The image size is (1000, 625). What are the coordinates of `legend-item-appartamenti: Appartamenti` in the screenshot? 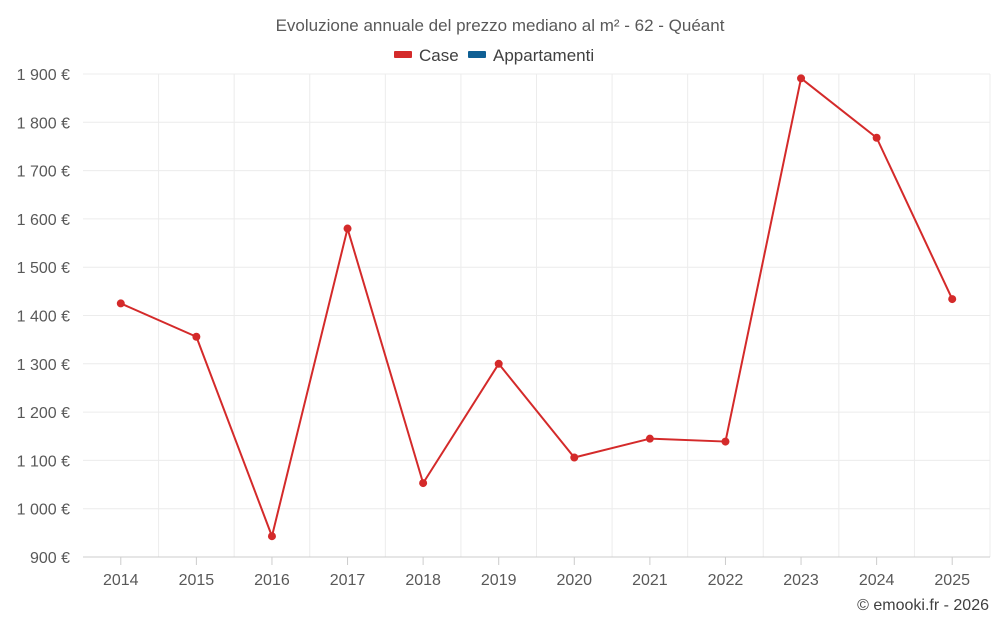 It's located at (531, 55).